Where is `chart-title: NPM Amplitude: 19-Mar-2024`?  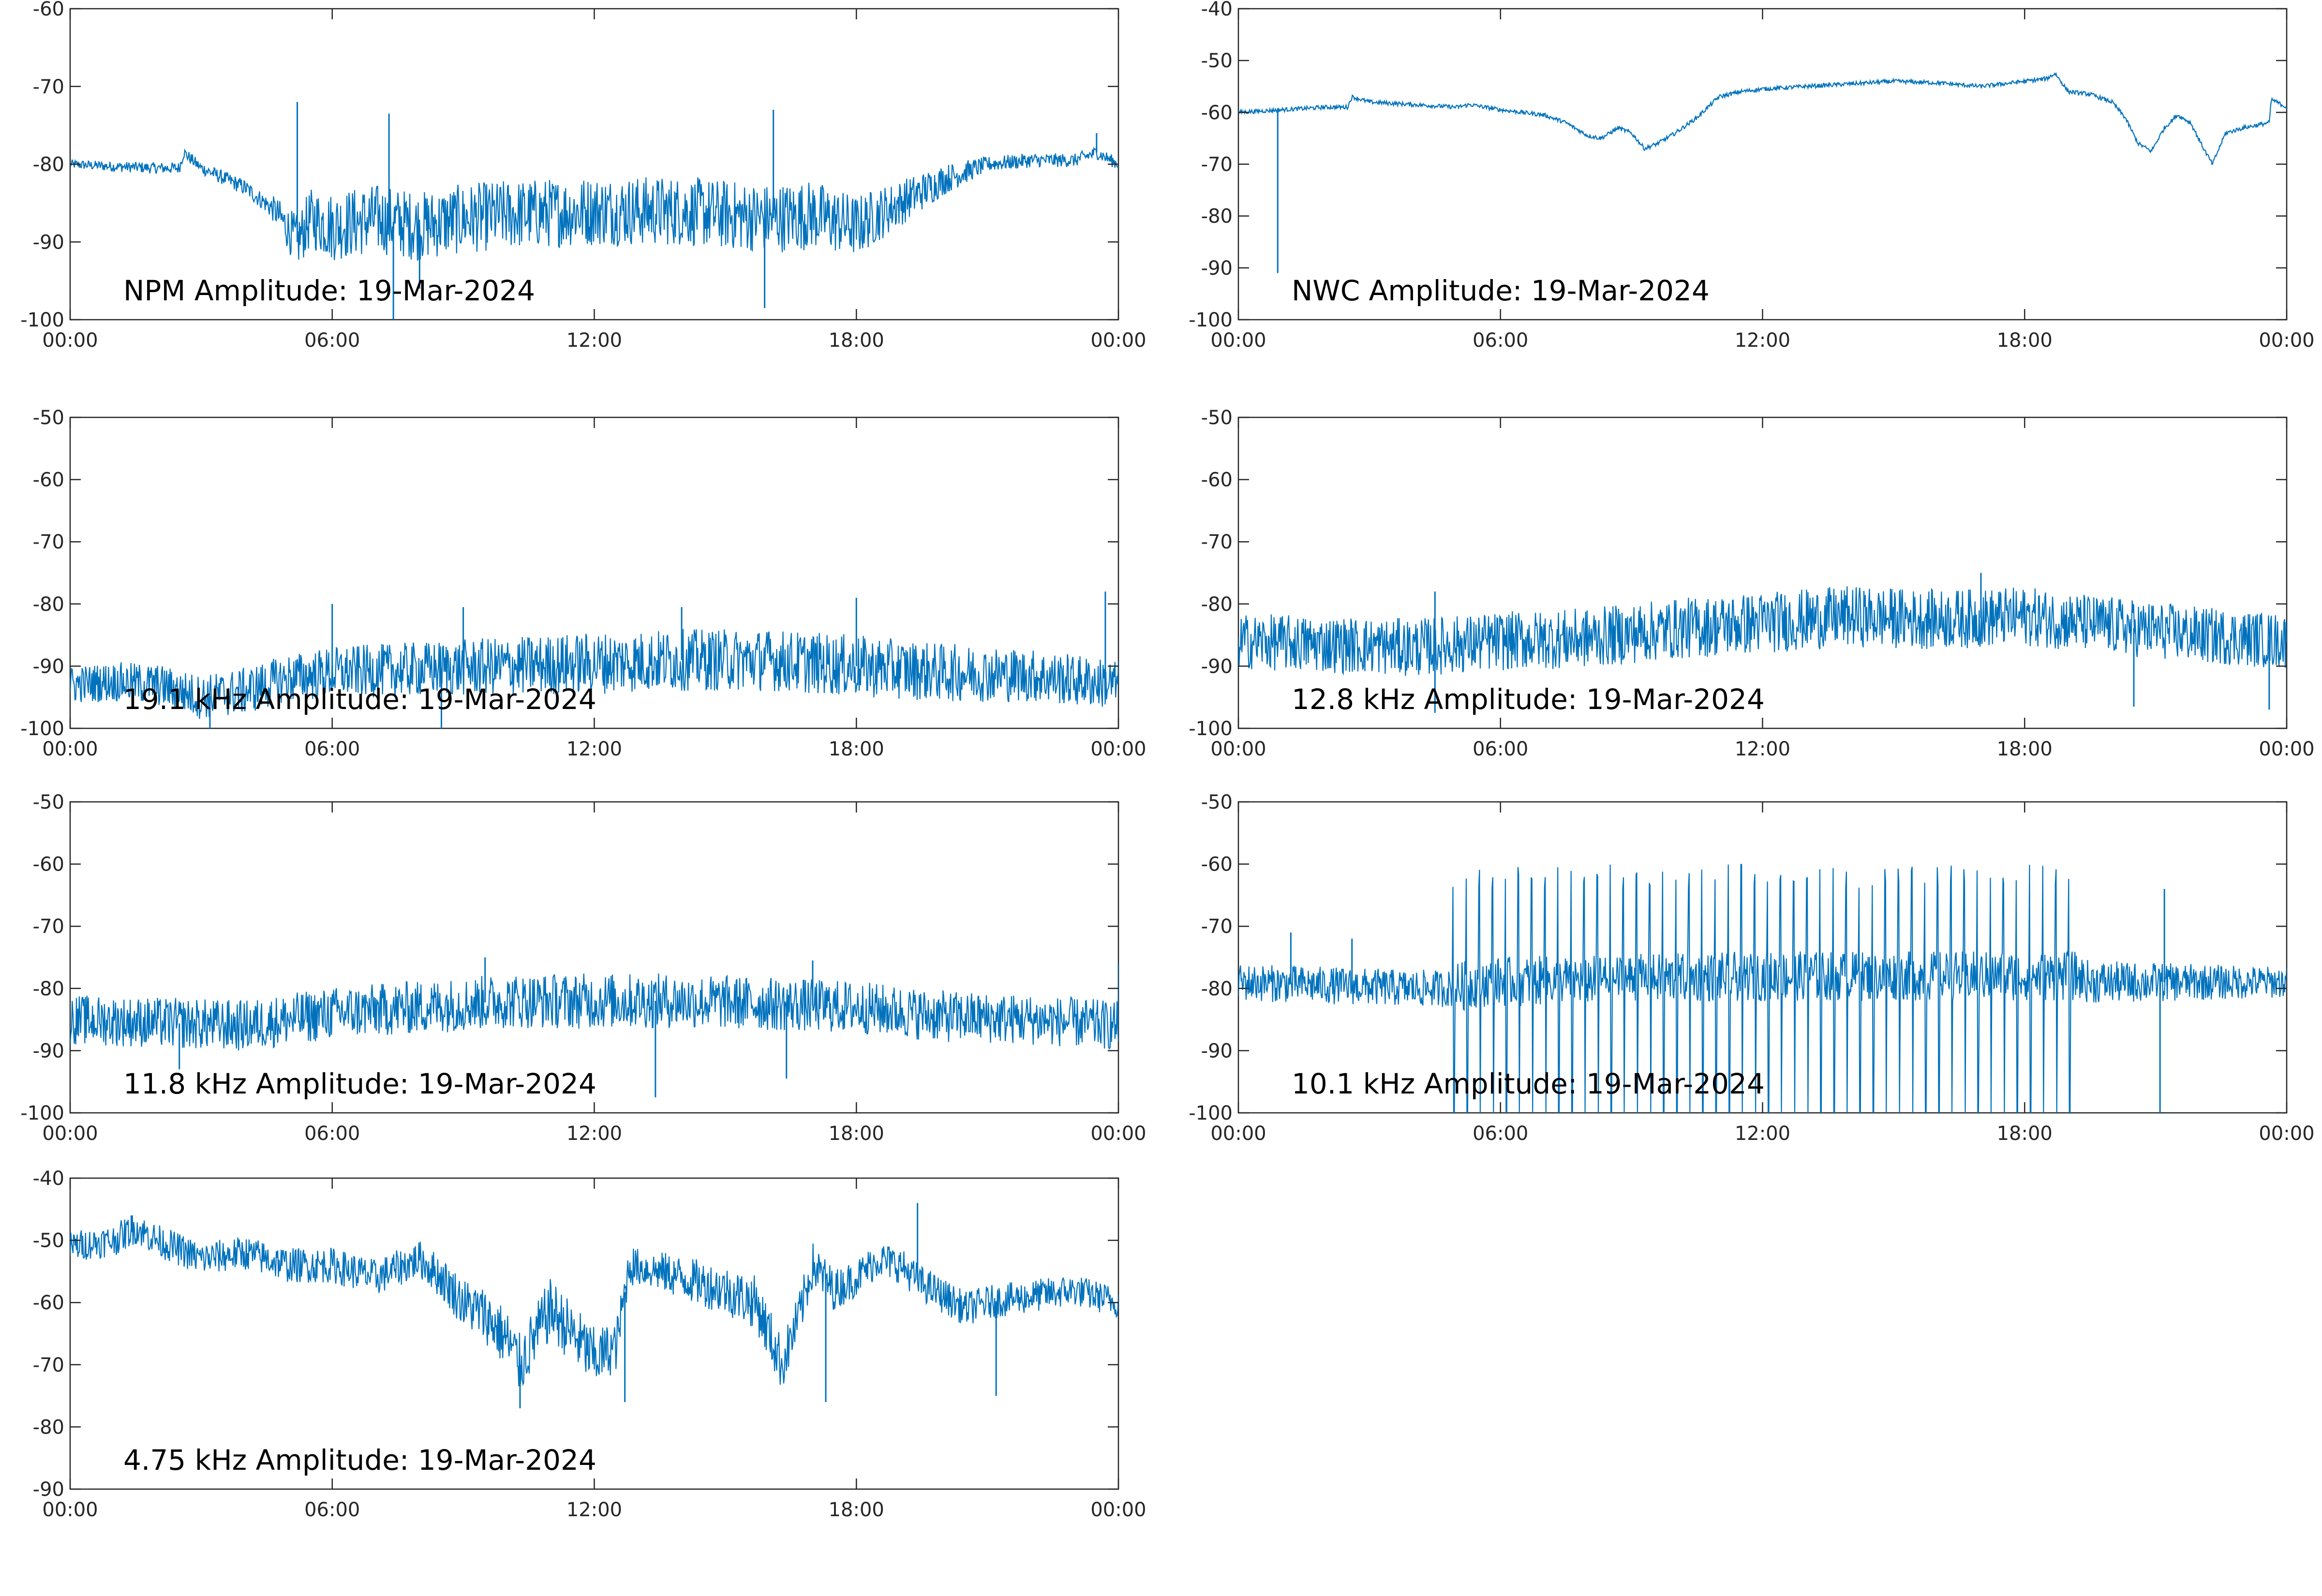
chart-title: NPM Amplitude: 19-Mar-2024 is located at coordinates (329, 290).